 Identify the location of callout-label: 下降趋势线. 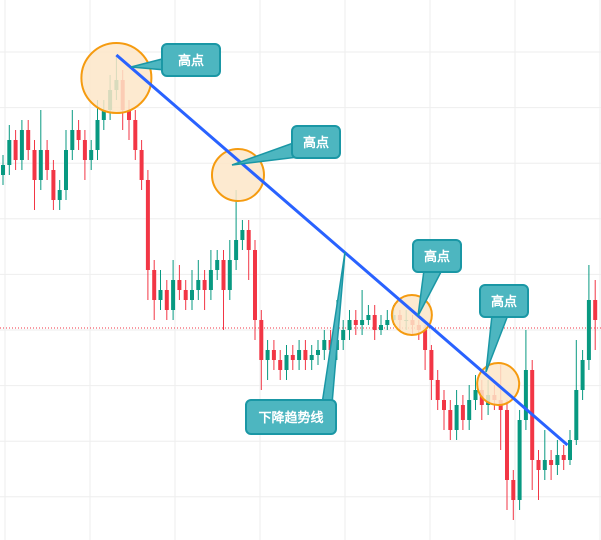
(290, 418).